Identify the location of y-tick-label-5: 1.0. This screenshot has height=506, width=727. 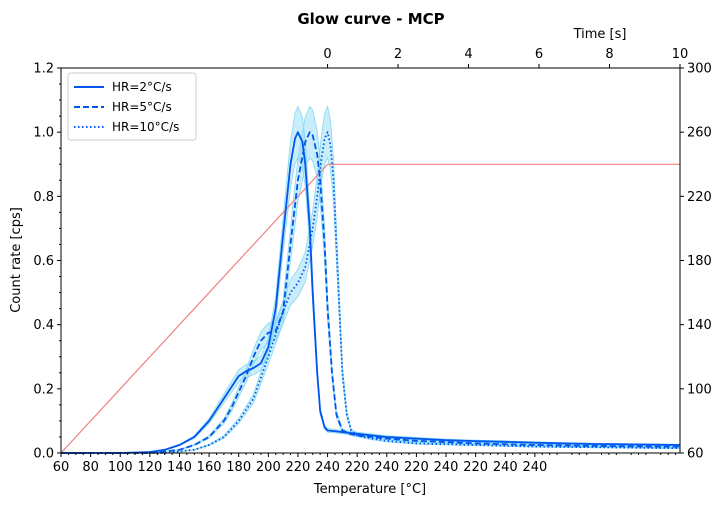
(43, 133).